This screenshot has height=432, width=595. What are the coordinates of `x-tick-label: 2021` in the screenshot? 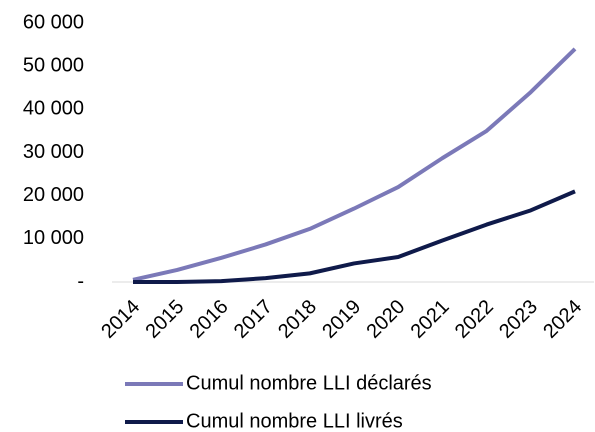 It's located at (430, 319).